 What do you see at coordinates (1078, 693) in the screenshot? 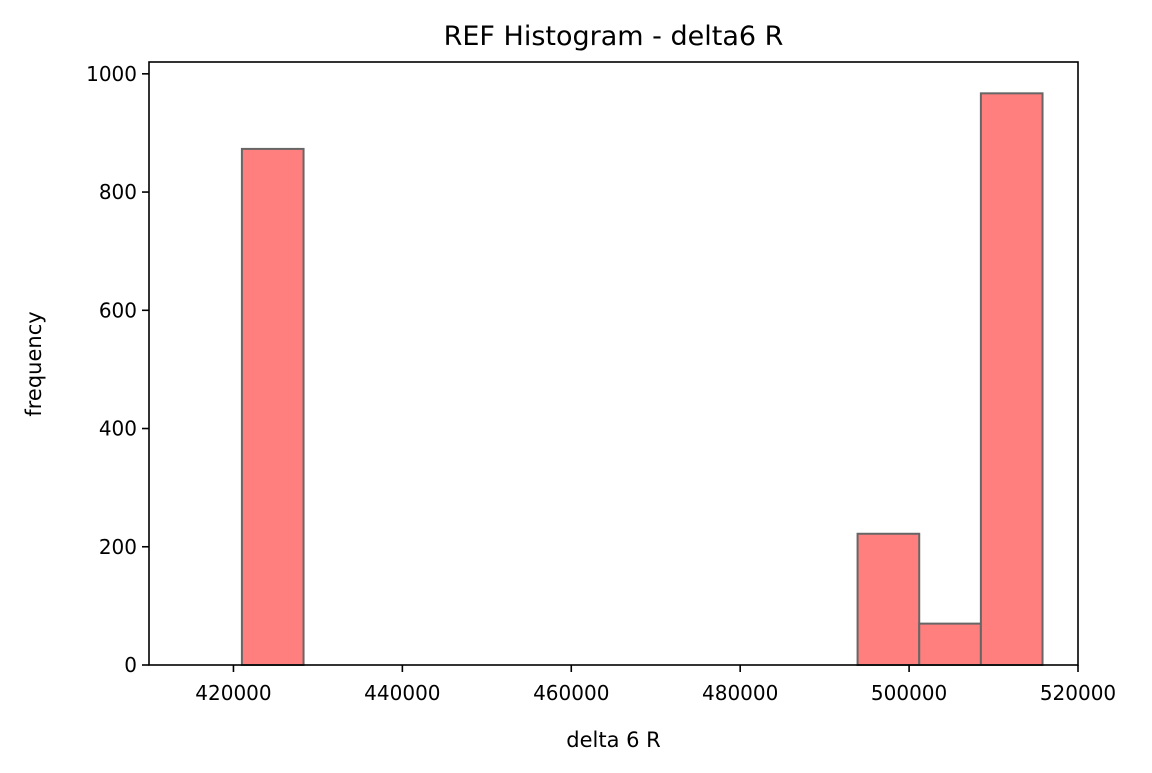
I see `x-tick-label-5: 520000` at bounding box center [1078, 693].